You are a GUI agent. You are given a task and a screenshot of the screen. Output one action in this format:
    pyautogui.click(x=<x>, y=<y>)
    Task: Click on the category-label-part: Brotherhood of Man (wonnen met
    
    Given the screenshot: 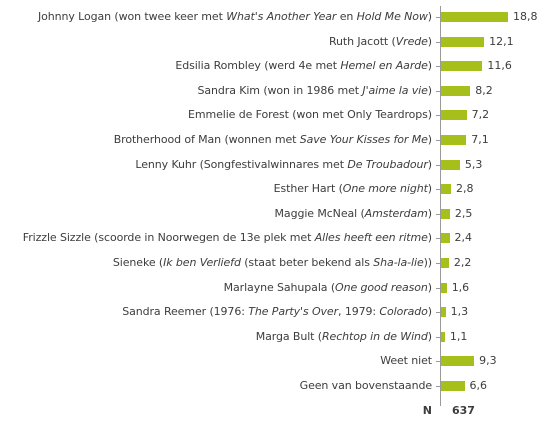 What is the action you would take?
    pyautogui.click(x=206, y=139)
    